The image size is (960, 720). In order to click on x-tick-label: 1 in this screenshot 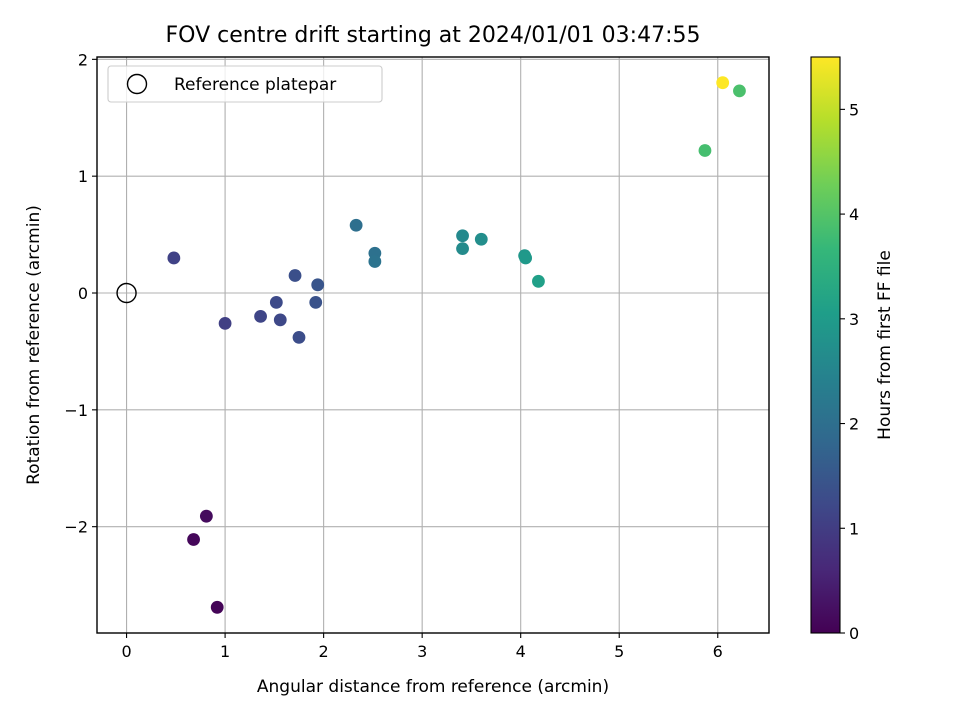, I will do `click(225, 651)`.